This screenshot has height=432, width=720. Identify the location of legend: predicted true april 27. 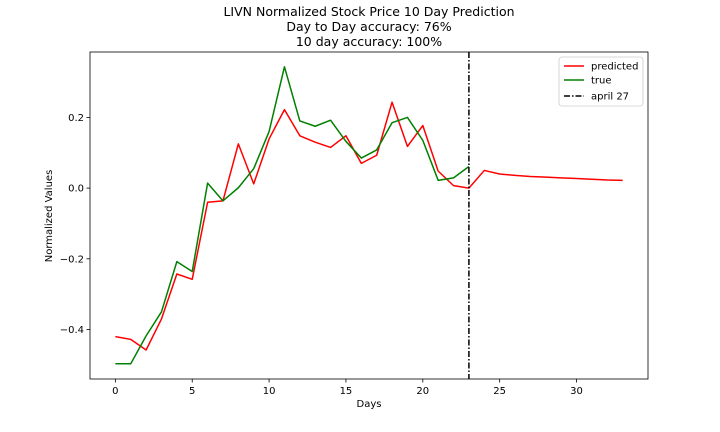
(601, 81).